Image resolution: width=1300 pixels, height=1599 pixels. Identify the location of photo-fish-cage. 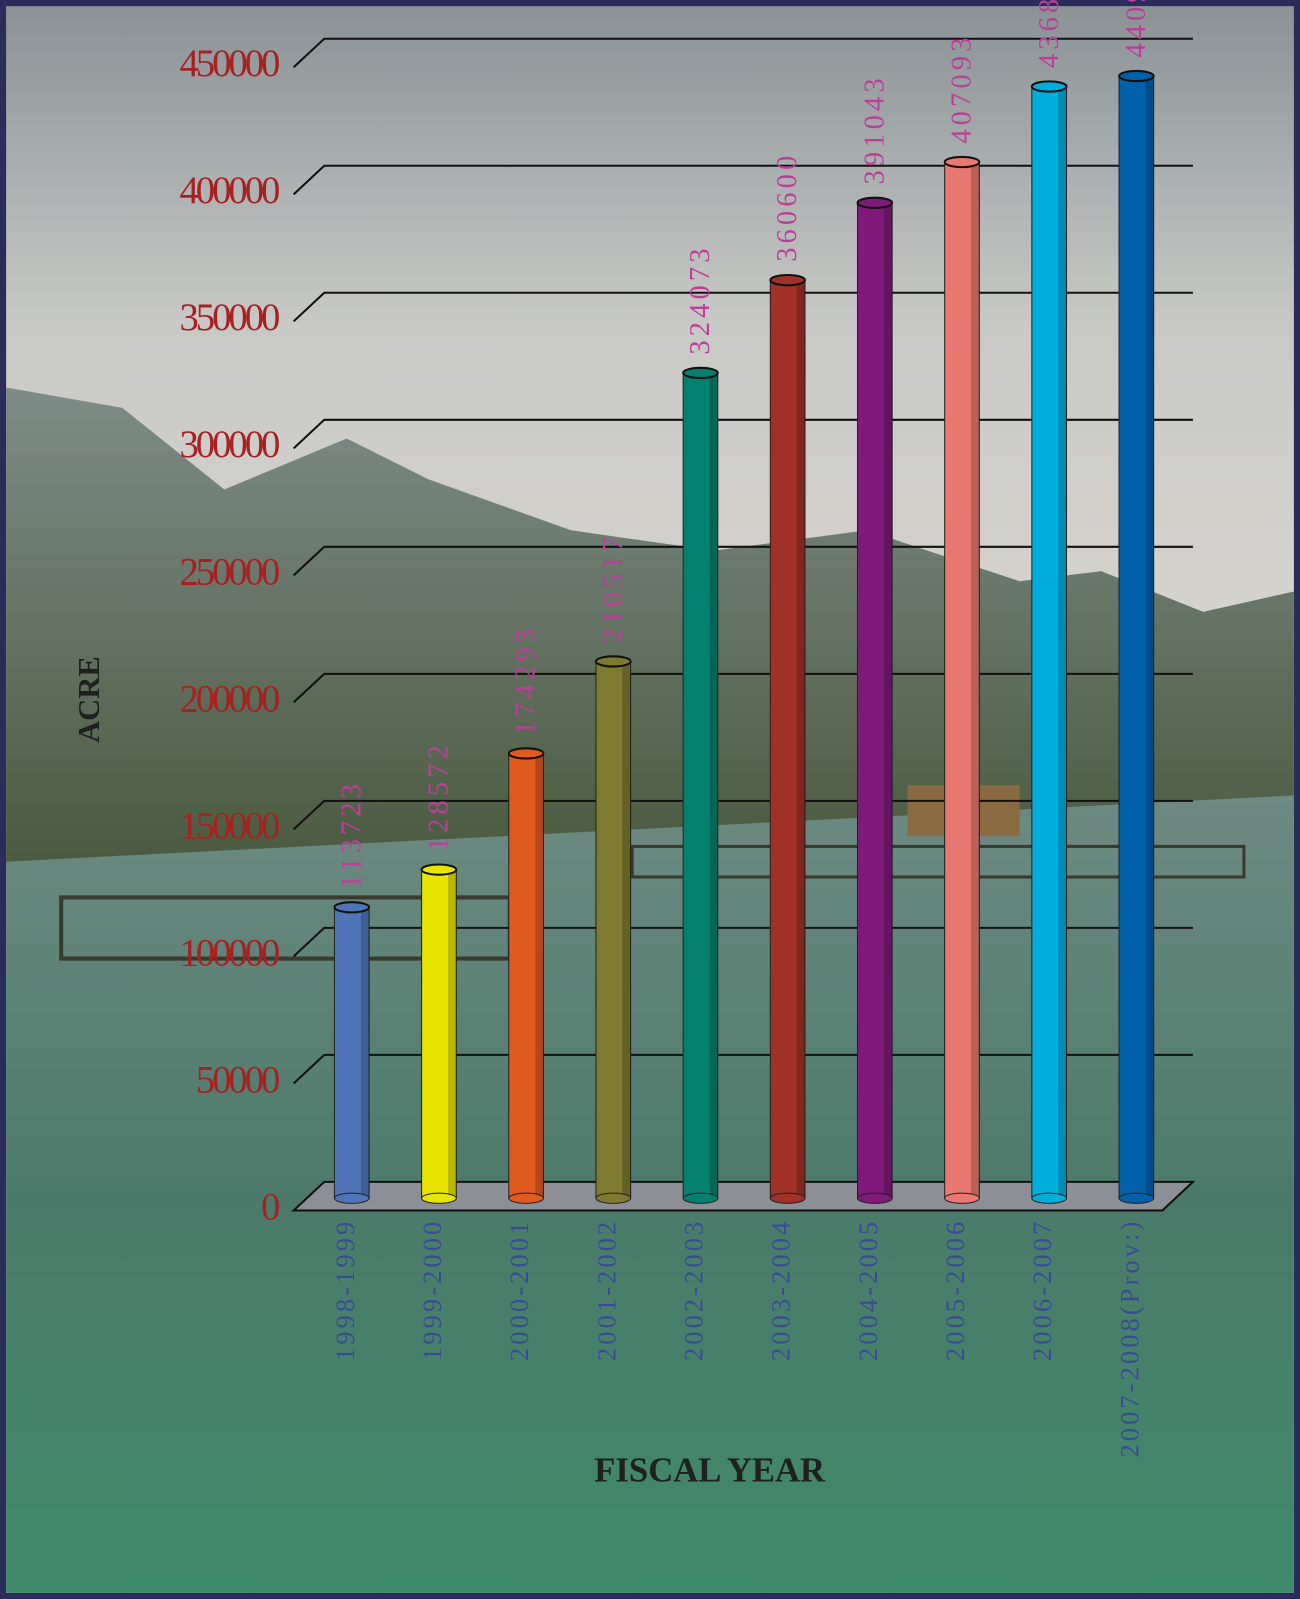
(938, 861).